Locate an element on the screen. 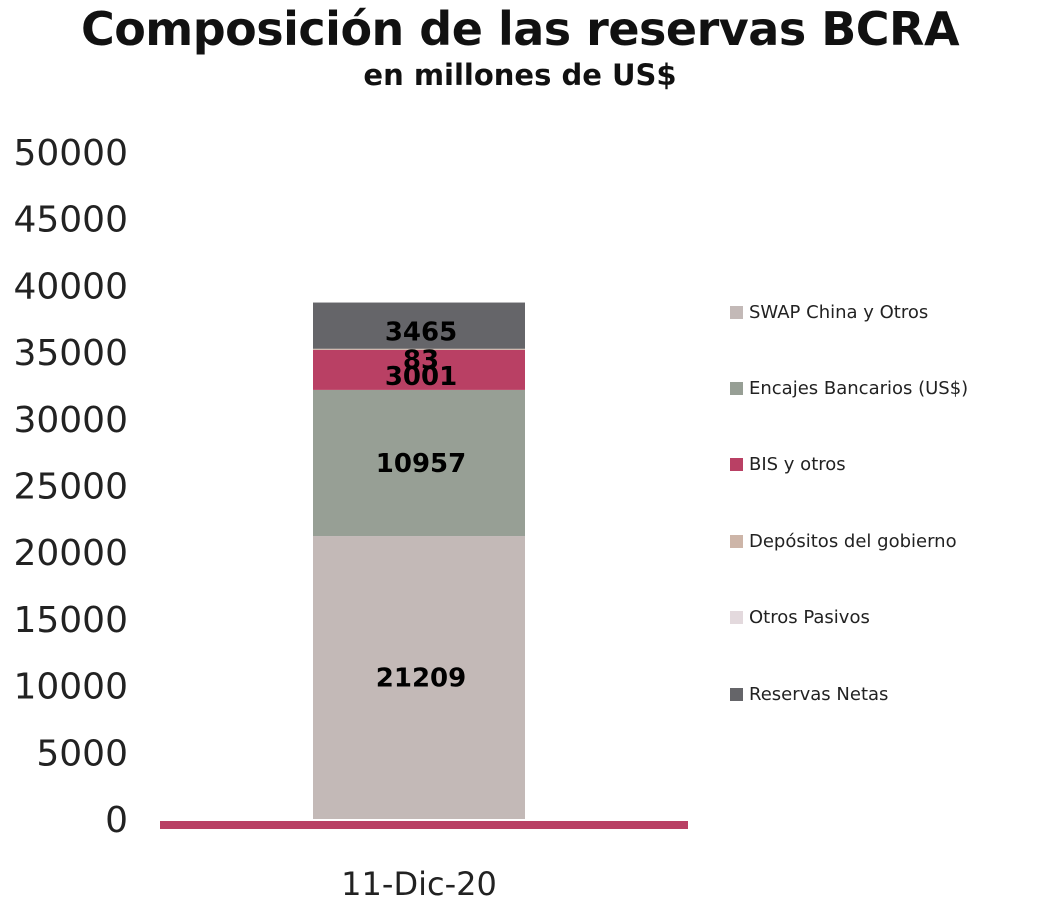  bar-stack is located at coordinates (419, 560).